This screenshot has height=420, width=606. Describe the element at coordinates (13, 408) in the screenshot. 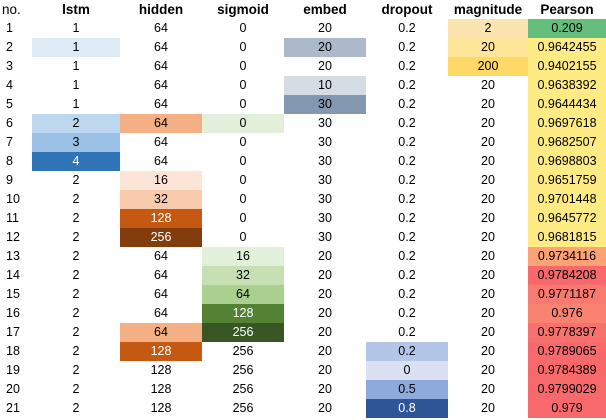

I see `cell-no: 21` at that location.